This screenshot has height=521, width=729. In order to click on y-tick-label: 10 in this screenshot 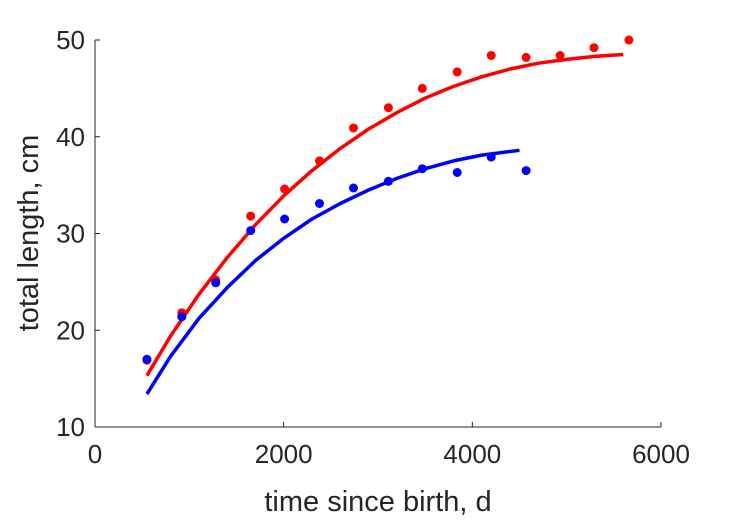, I will do `click(70, 427)`.